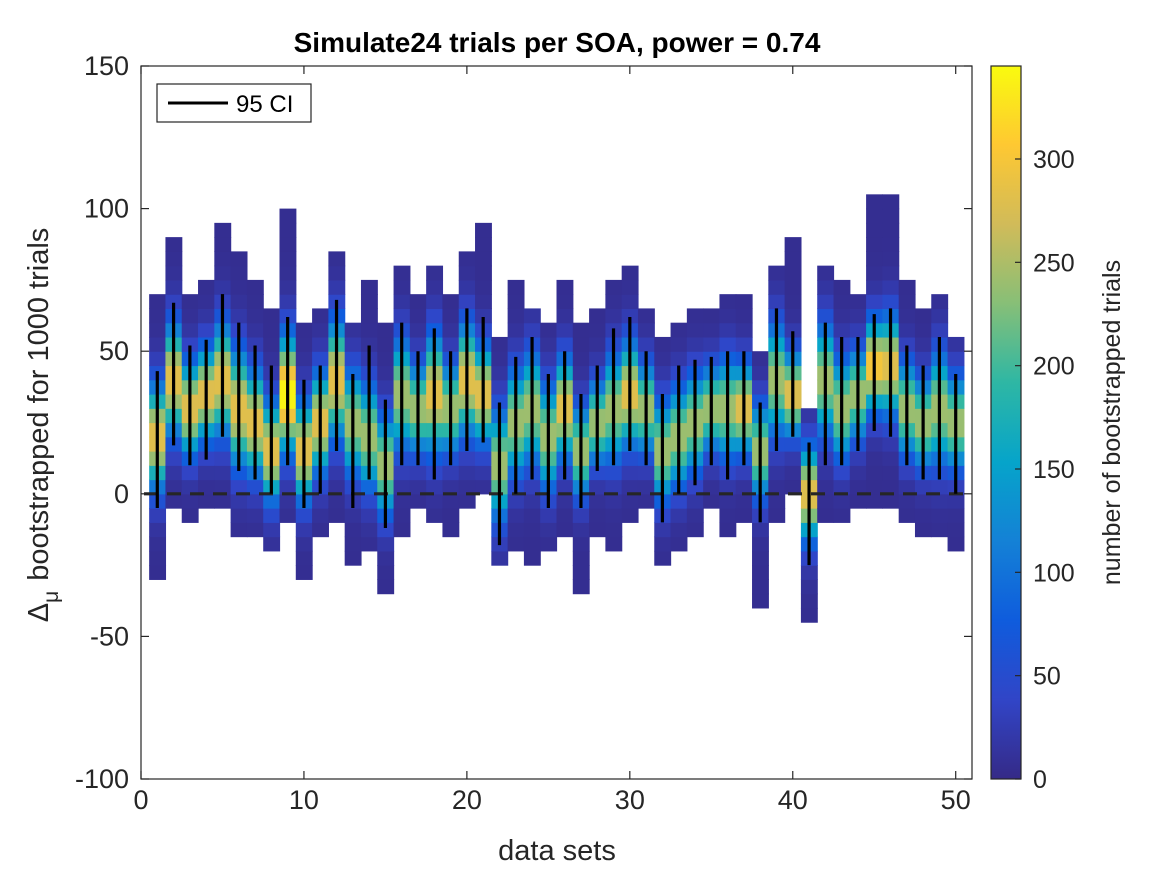 The width and height of the screenshot is (1167, 875). Describe the element at coordinates (1112, 422) in the screenshot. I see `colorbar-label: number of bootstrapped trials` at that location.